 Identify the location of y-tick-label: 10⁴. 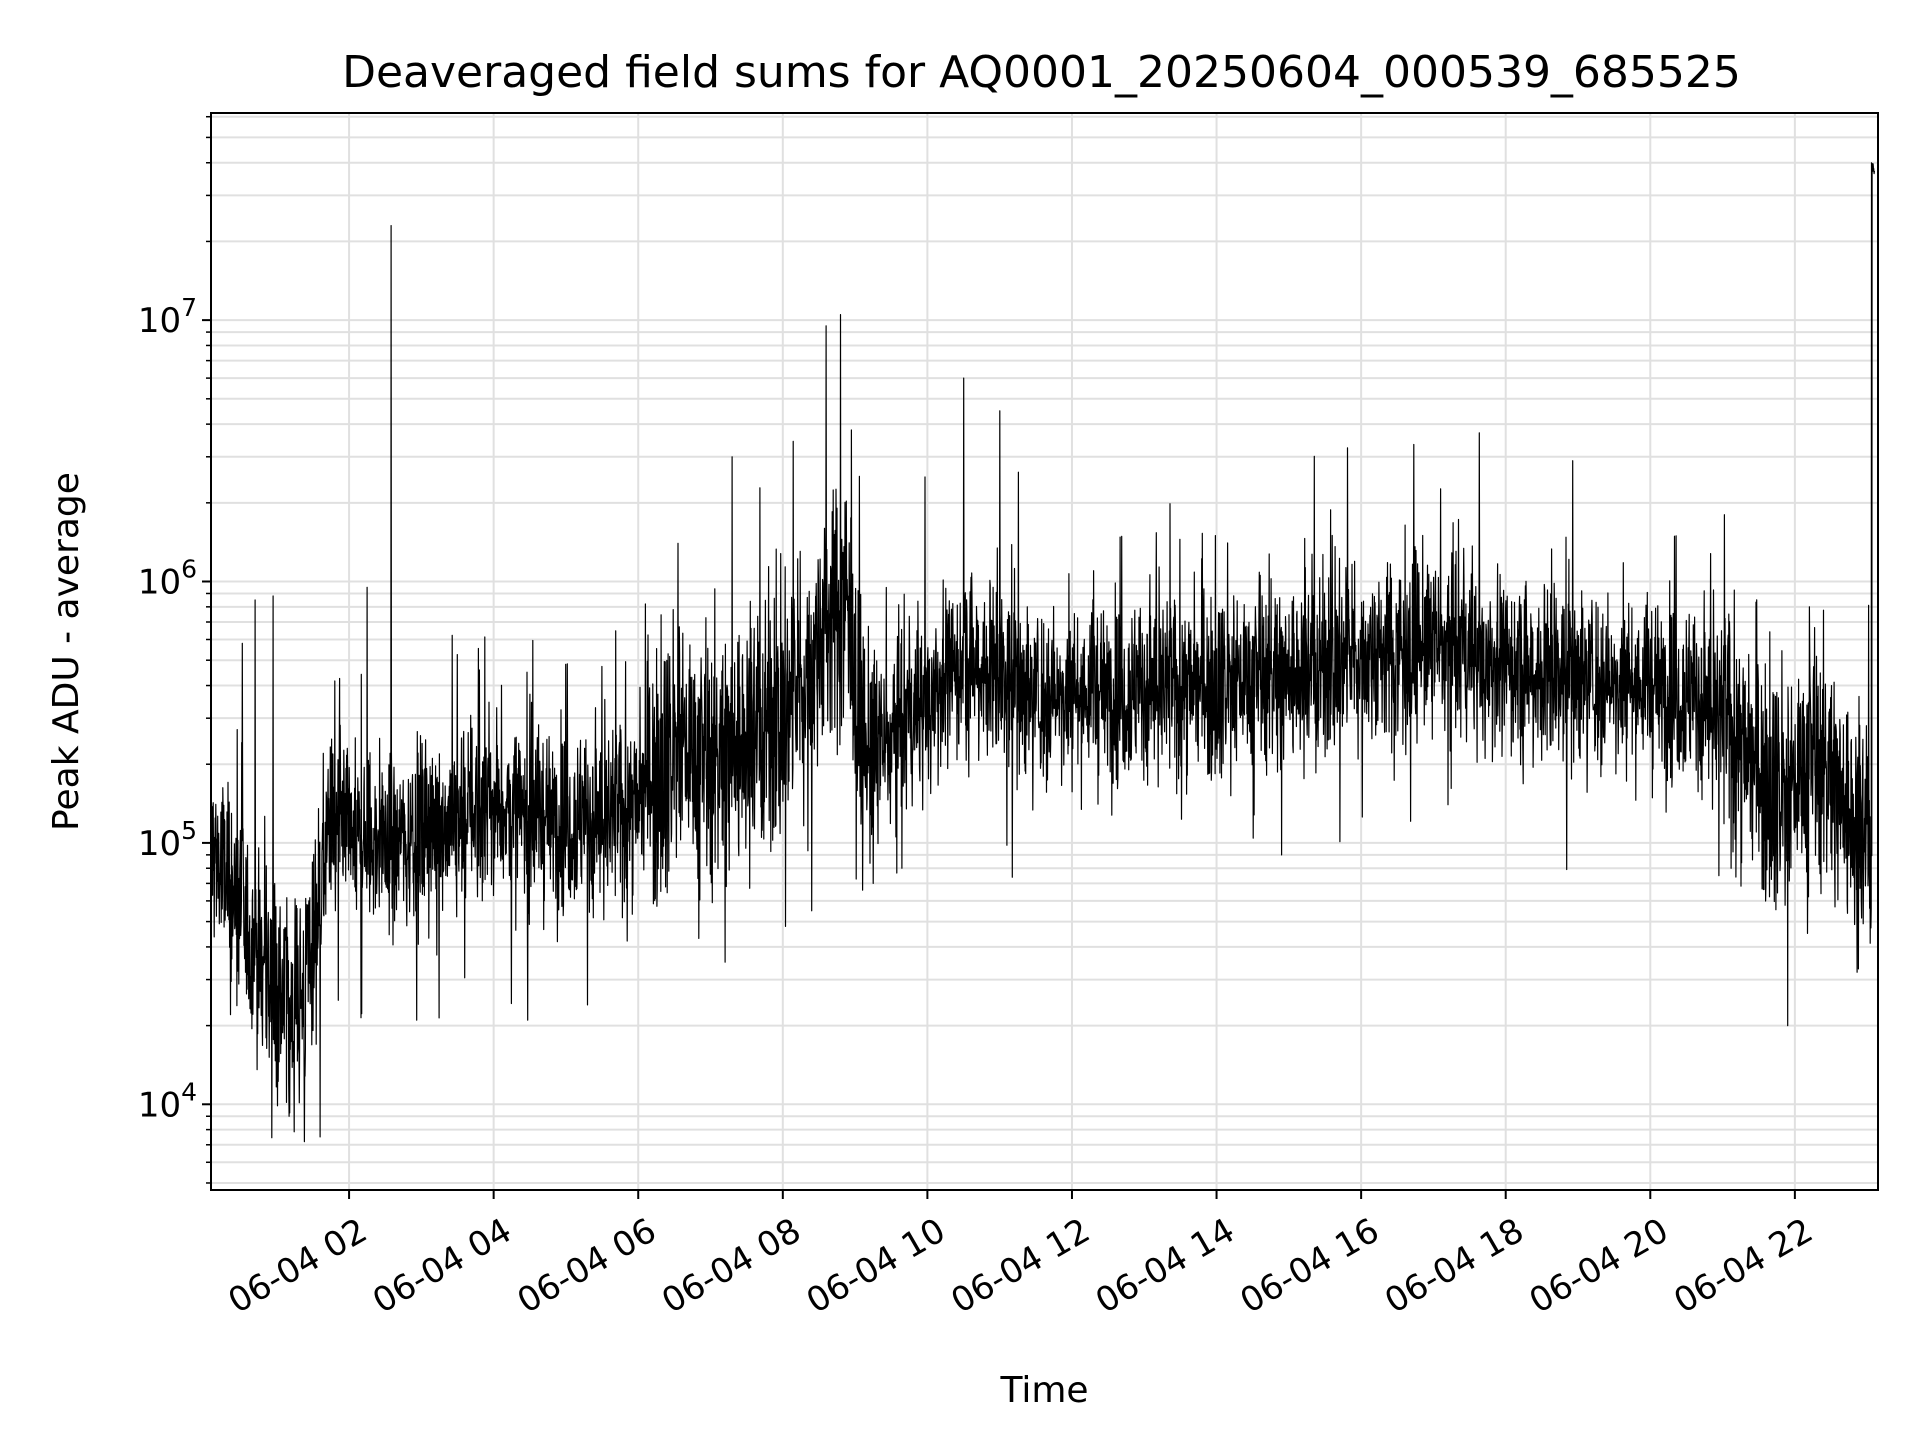
(167, 1101).